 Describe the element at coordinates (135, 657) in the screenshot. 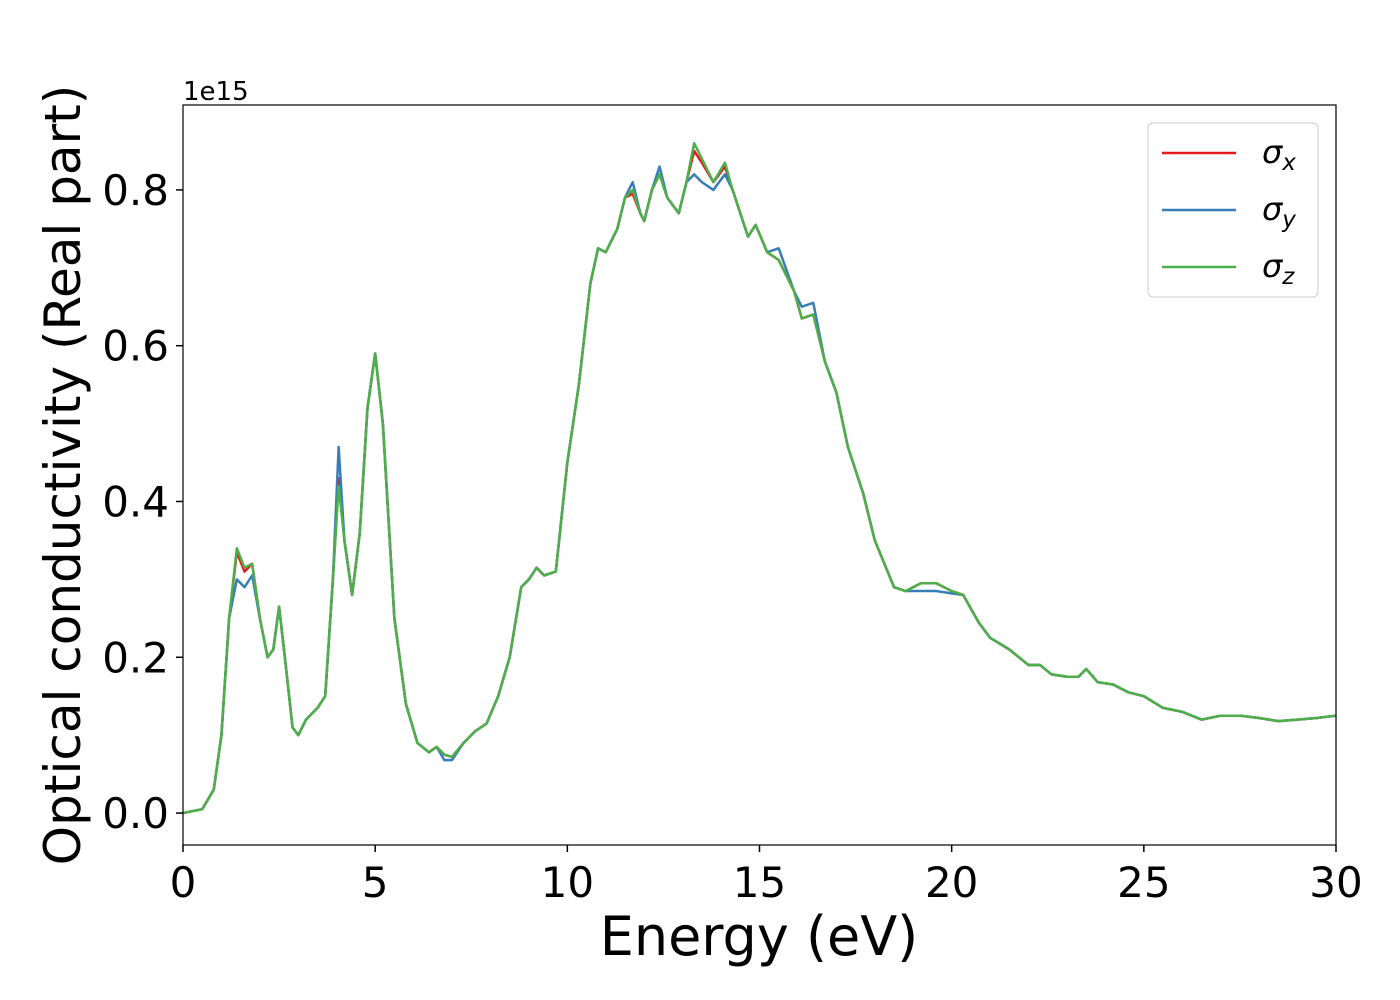

I see `y-tick-label: 0.2` at that location.